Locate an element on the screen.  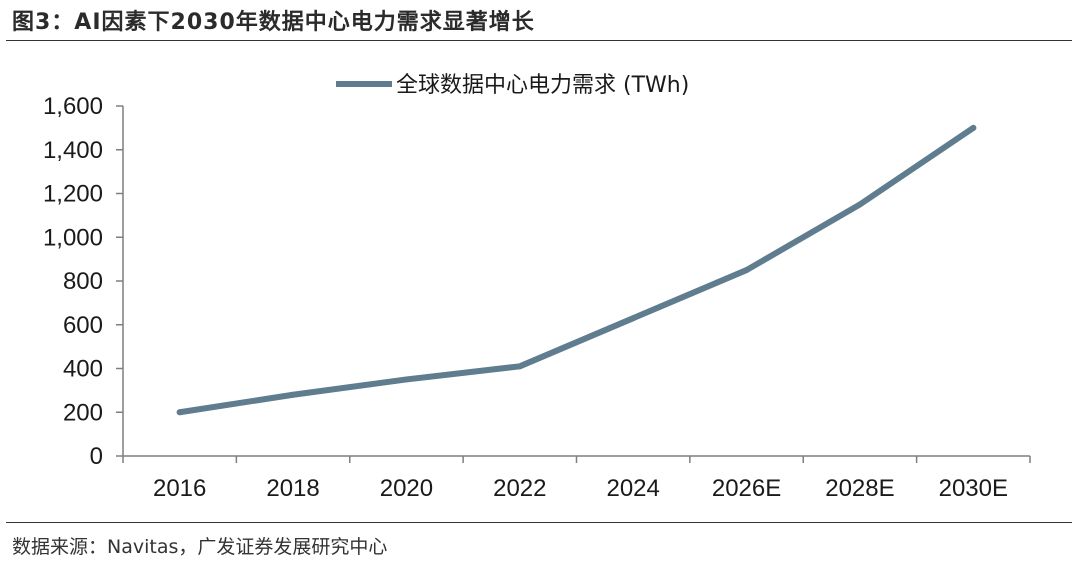
y-axis-ticks: 0 200 400 600 800 1,000 1,200 1,400 1,600 is located at coordinates (83, 281).